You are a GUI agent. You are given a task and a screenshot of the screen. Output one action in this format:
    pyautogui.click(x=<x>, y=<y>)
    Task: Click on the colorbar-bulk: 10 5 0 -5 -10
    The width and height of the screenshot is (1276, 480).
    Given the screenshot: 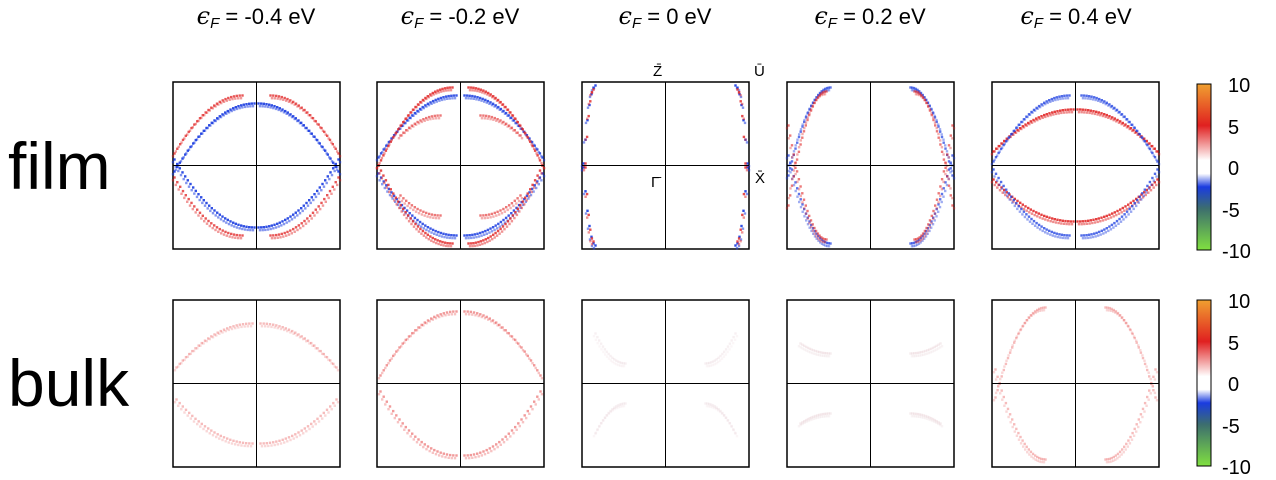 What is the action you would take?
    pyautogui.click(x=1223, y=385)
    